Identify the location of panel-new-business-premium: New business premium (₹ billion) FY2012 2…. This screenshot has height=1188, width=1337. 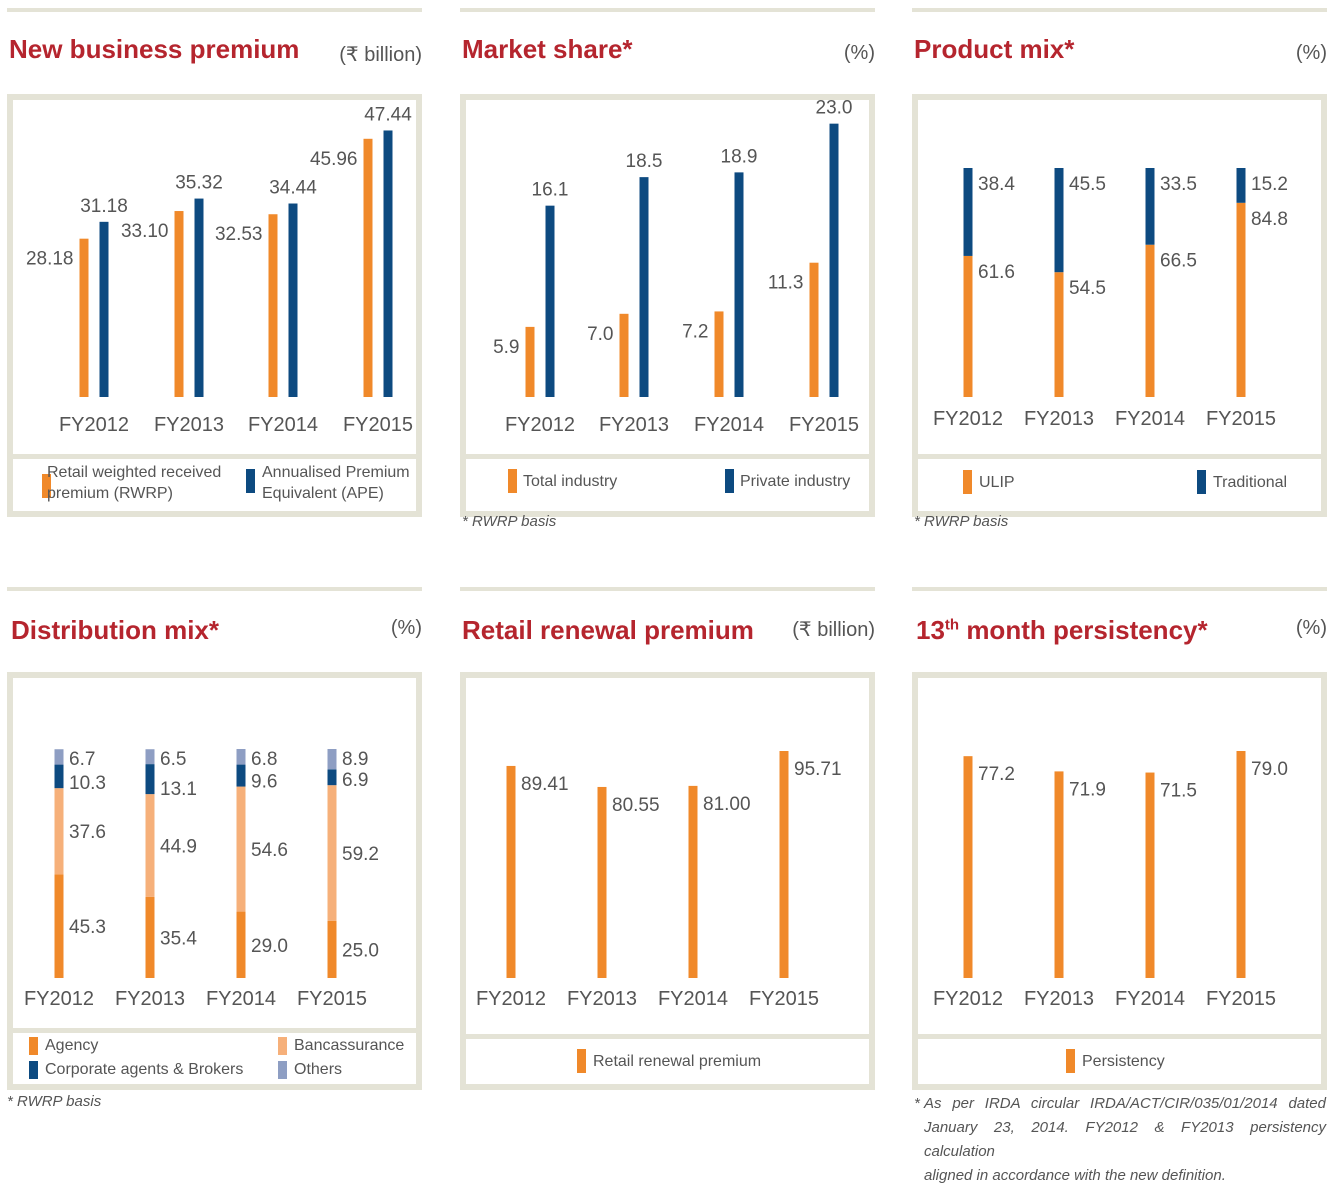
(214, 262).